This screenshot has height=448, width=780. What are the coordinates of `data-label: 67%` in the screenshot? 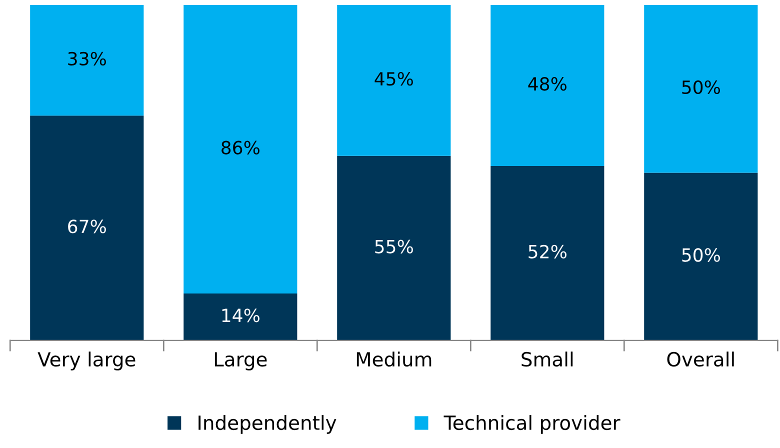 It's located at (87, 227).